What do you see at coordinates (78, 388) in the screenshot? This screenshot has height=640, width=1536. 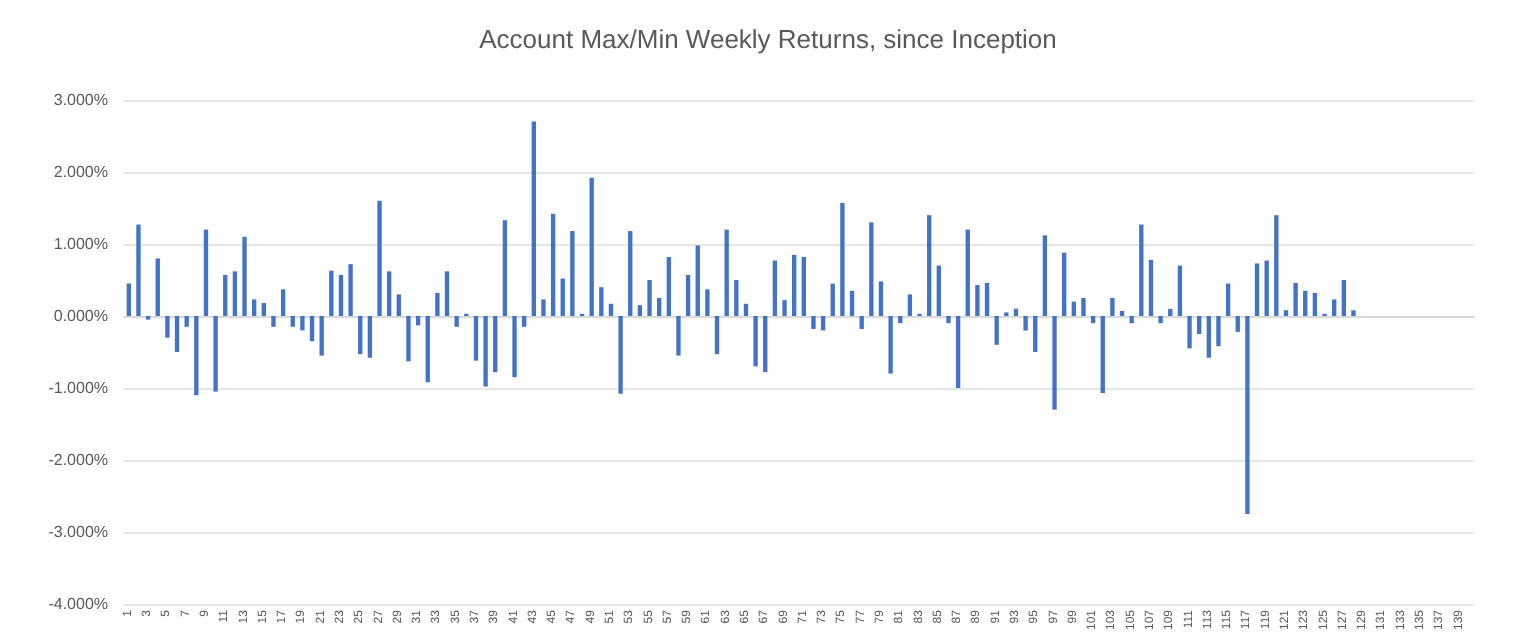 I see `y-tick-label: -1.000%` at bounding box center [78, 388].